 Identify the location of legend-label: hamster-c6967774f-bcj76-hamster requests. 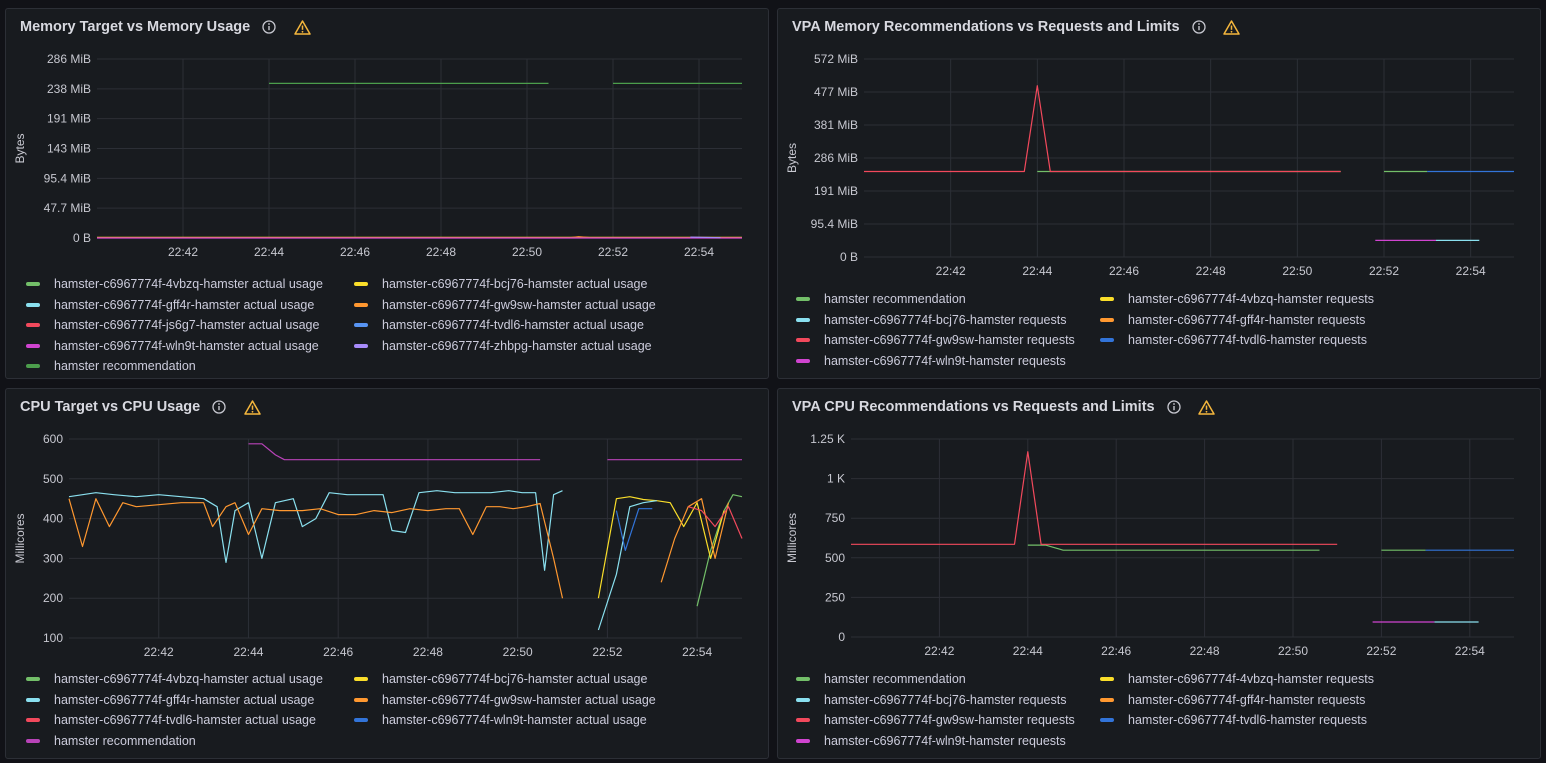
(945, 699).